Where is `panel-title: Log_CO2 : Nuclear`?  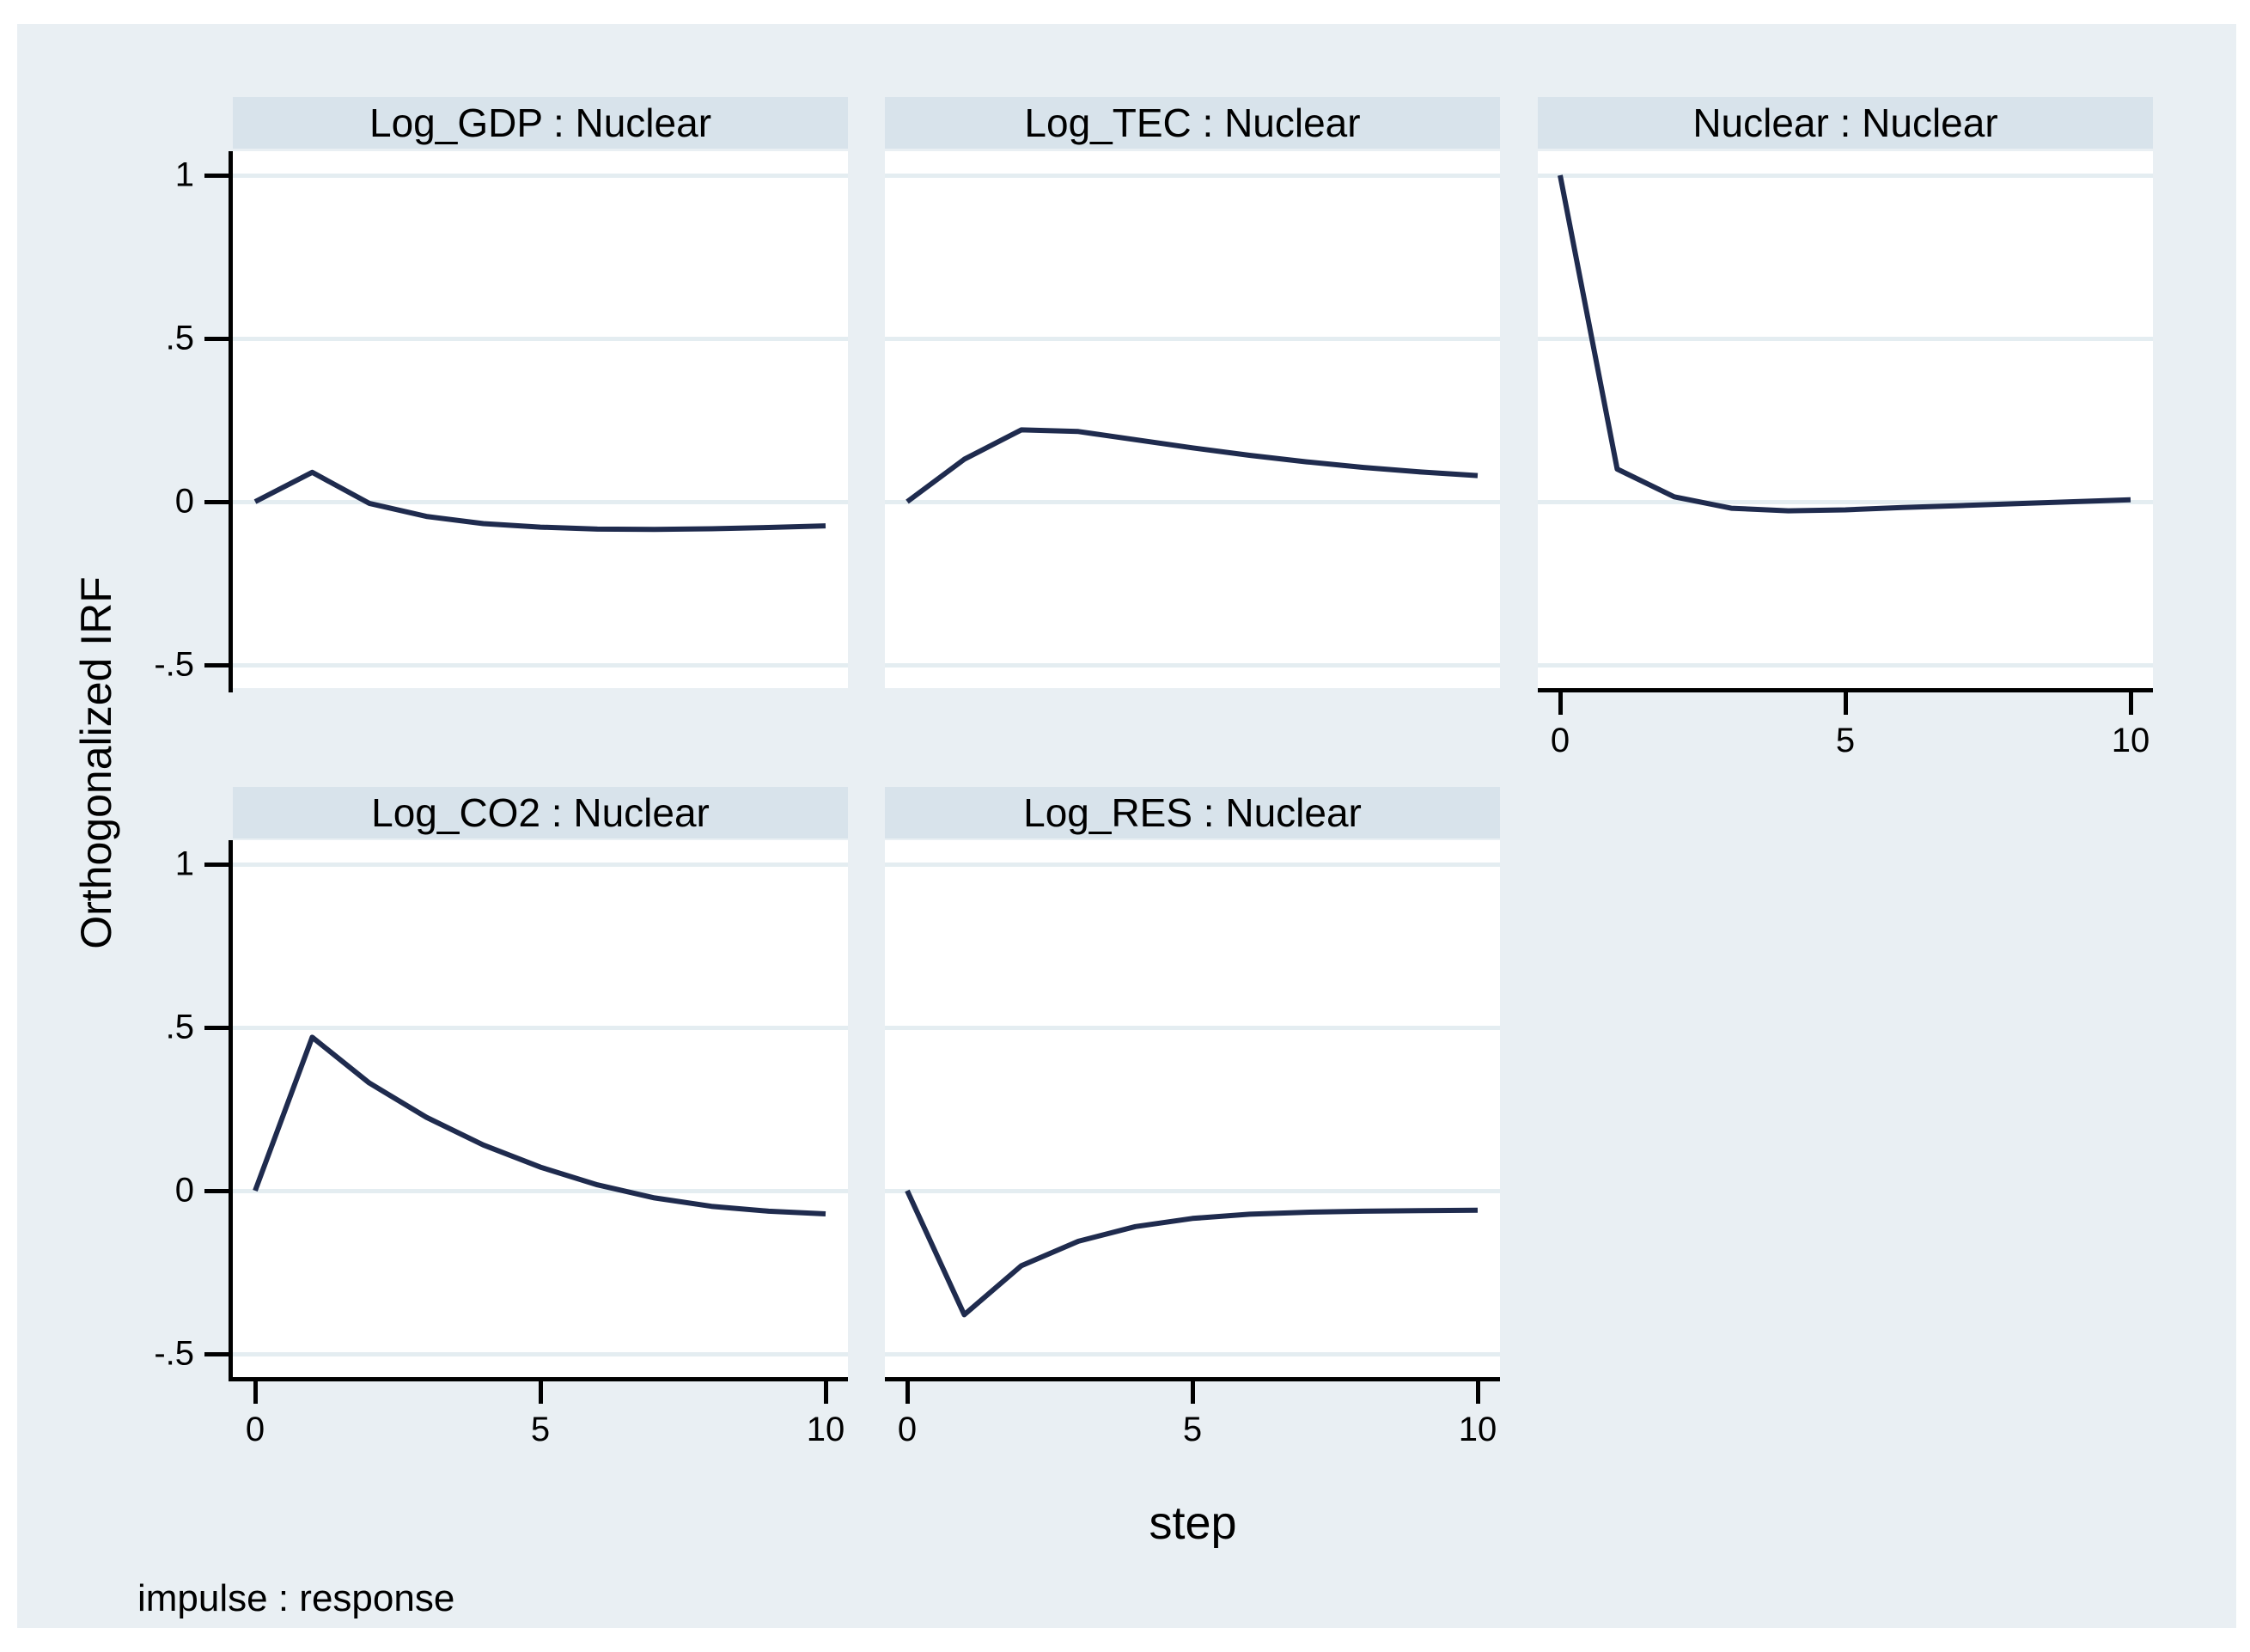
panel-title: Log_CO2 : Nuclear is located at coordinates (540, 813).